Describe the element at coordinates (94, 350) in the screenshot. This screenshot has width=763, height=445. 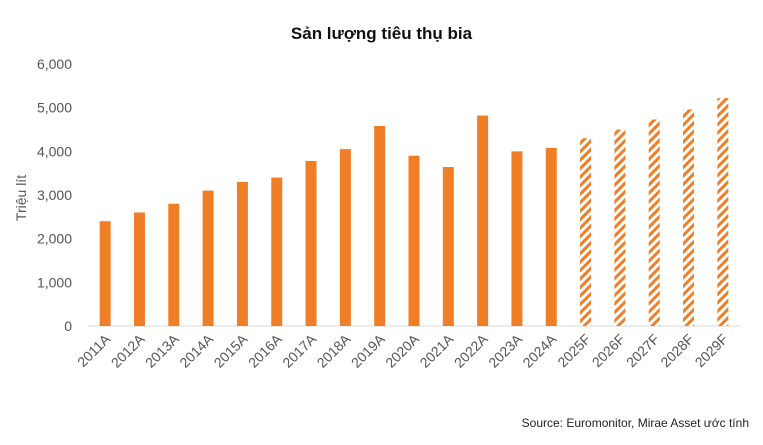
I see `x-tick-label: 2011A` at that location.